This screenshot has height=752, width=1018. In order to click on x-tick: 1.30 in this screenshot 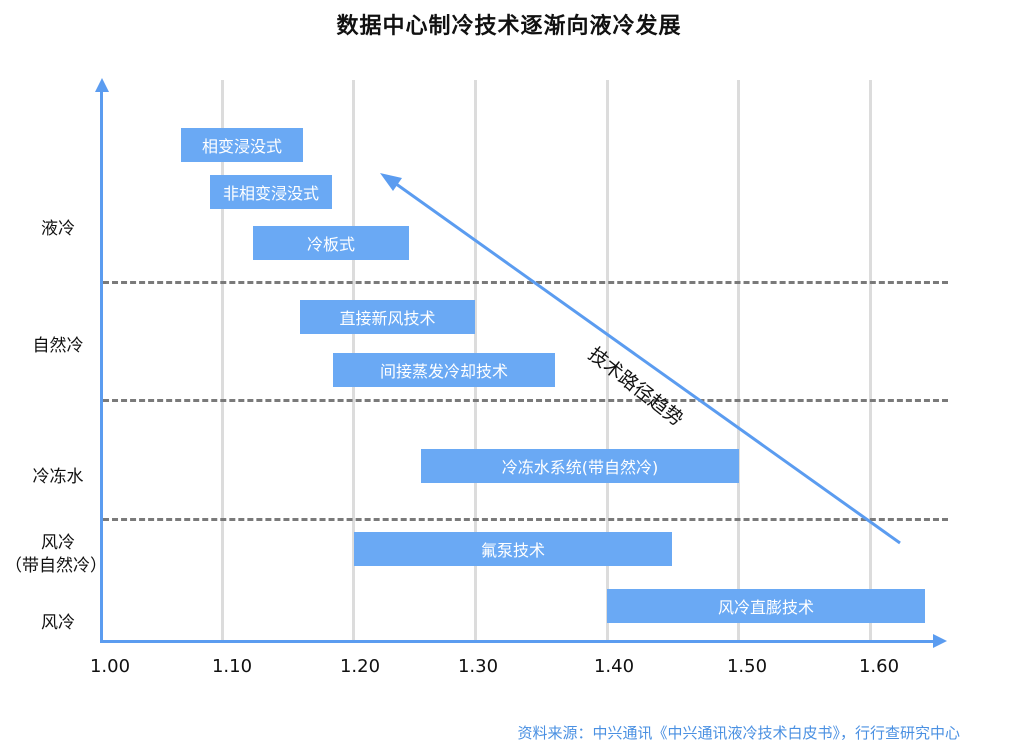, I will do `click(478, 666)`.